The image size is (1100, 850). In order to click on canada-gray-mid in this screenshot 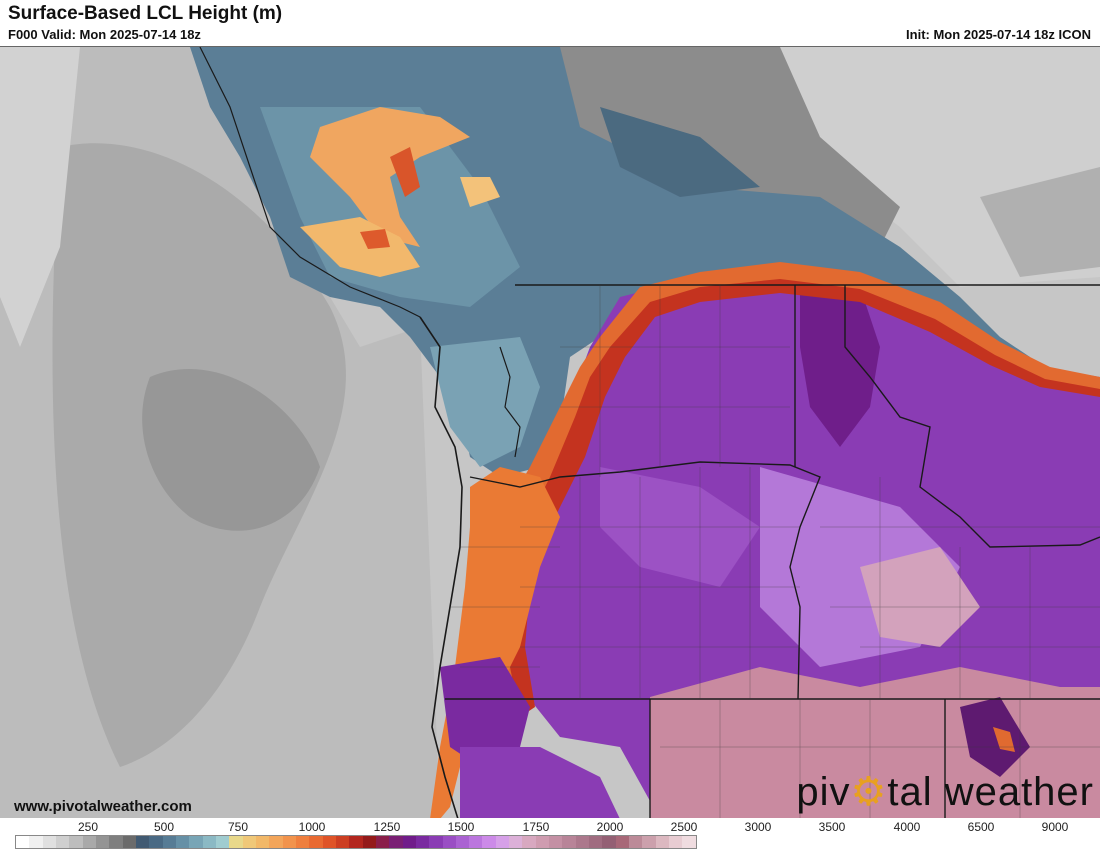, I will do `click(1040, 222)`.